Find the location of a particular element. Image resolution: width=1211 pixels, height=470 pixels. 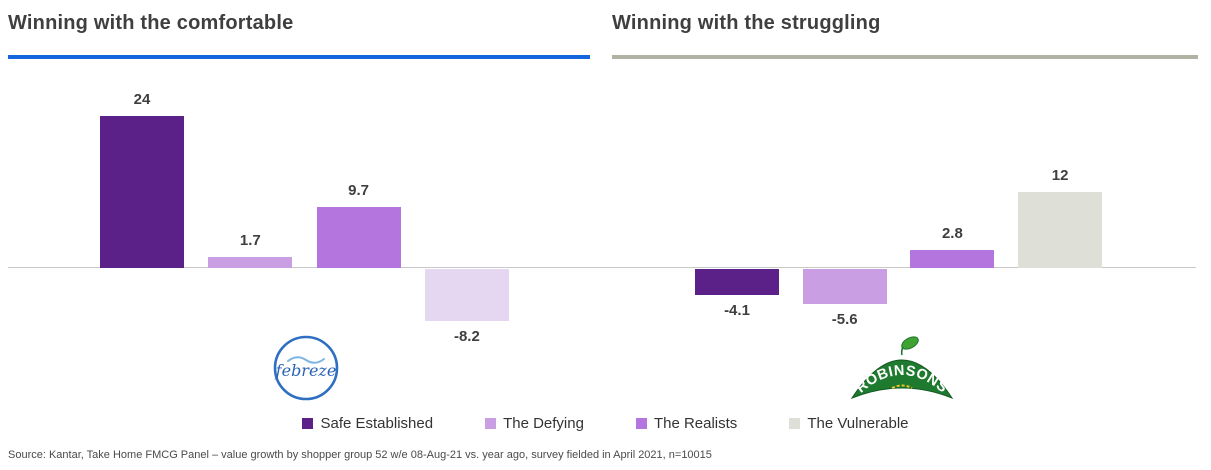

right-title-underline is located at coordinates (905, 57).